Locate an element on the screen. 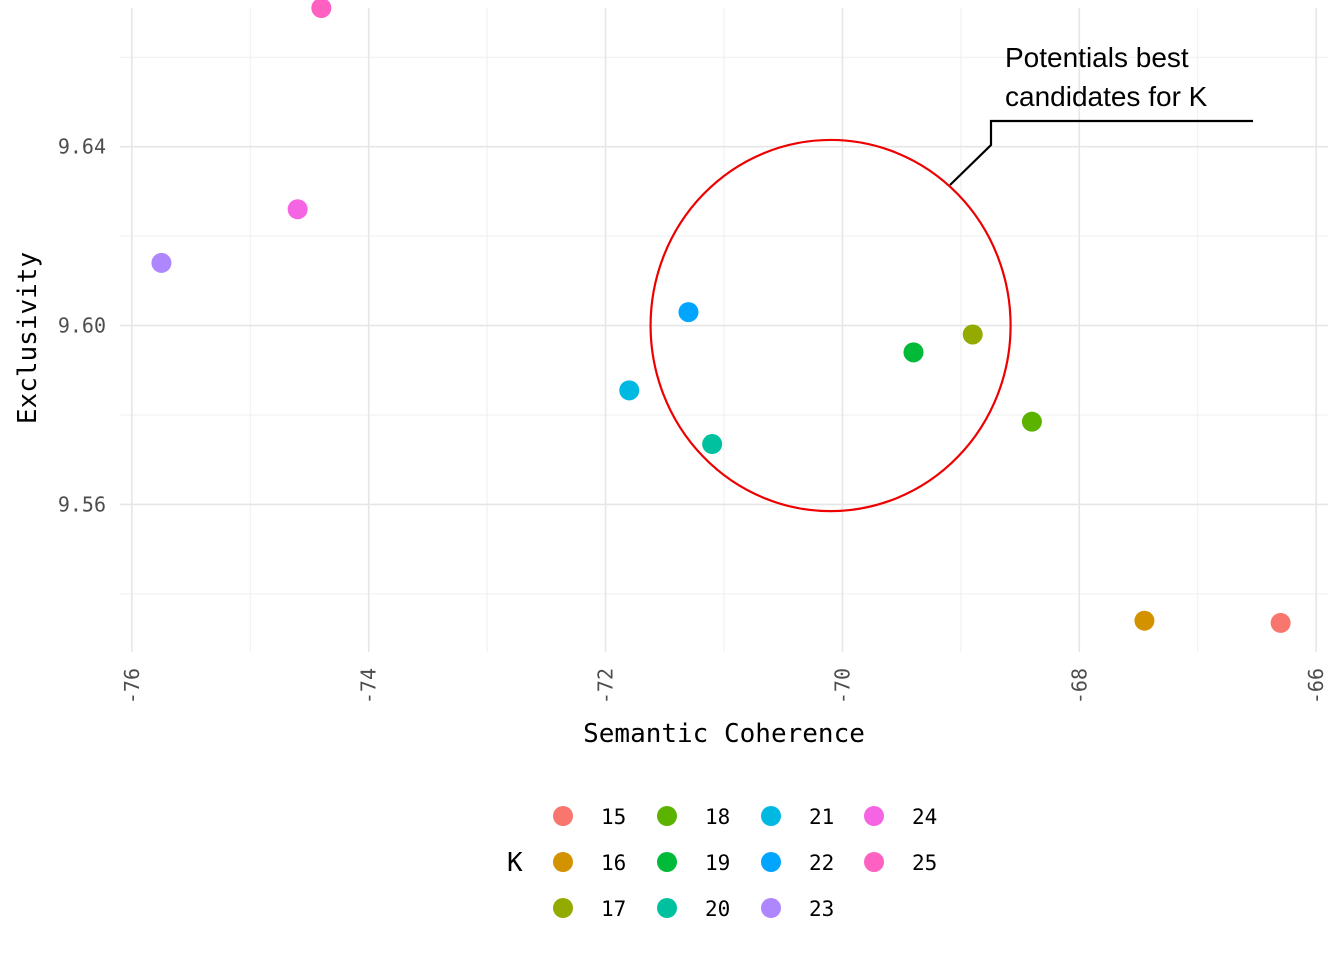  x-tick-label: -70 is located at coordinates (842, 686).